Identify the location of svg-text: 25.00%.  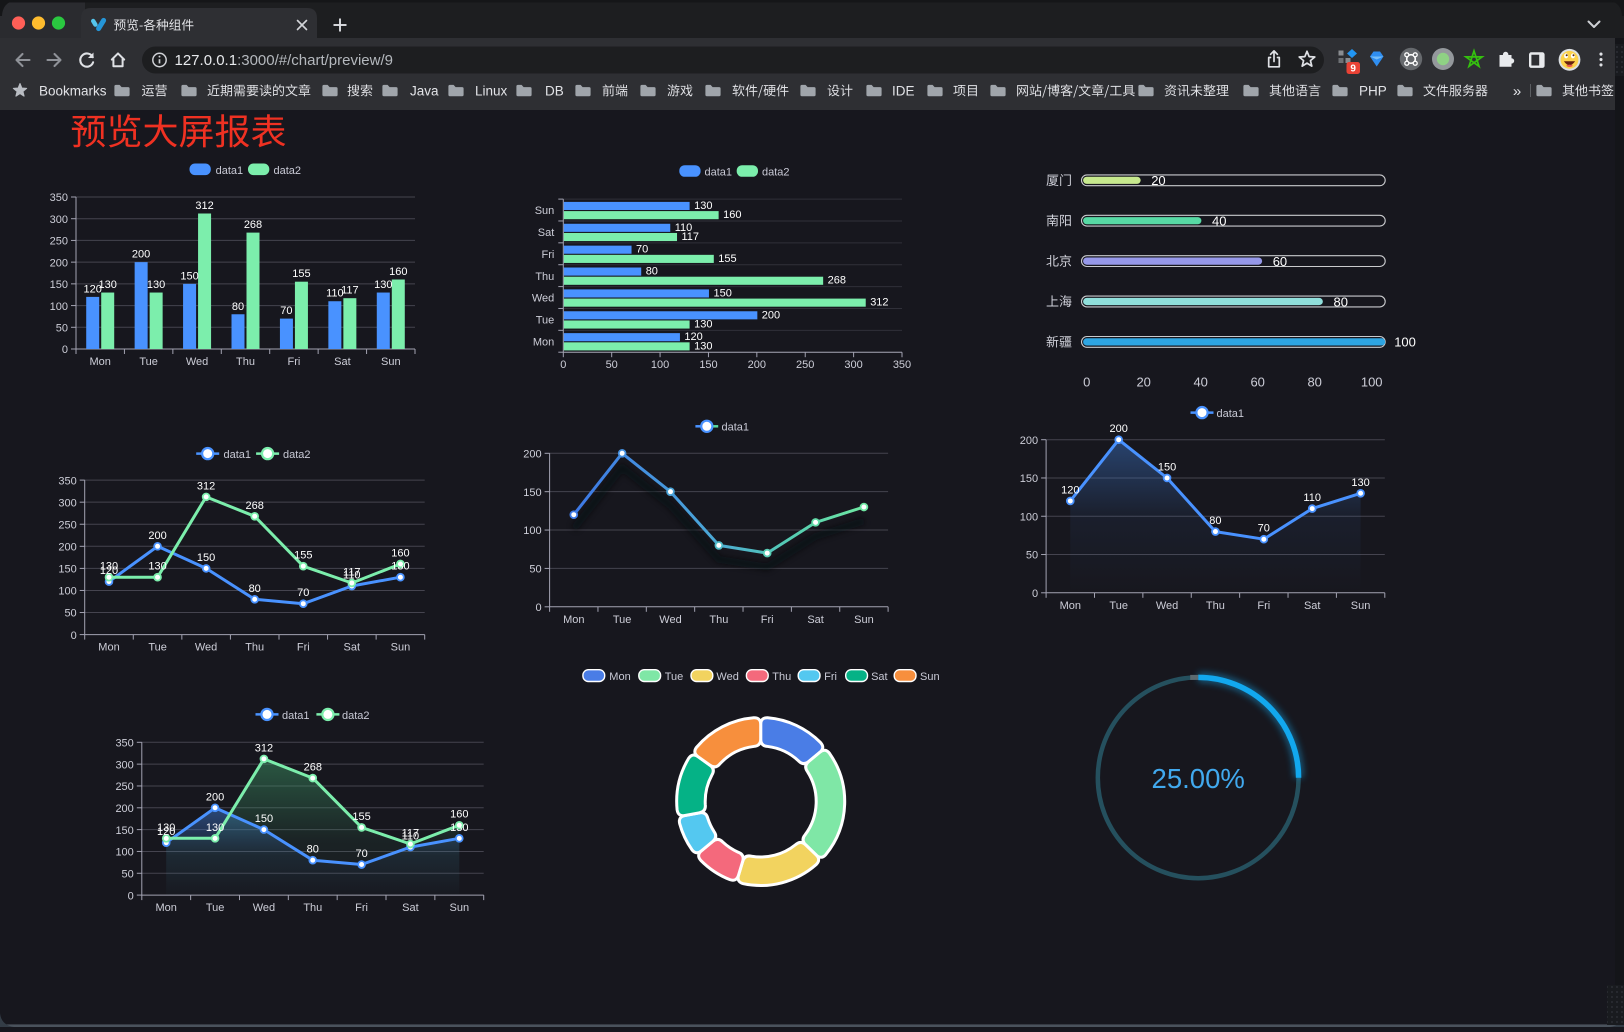
(1198, 778).